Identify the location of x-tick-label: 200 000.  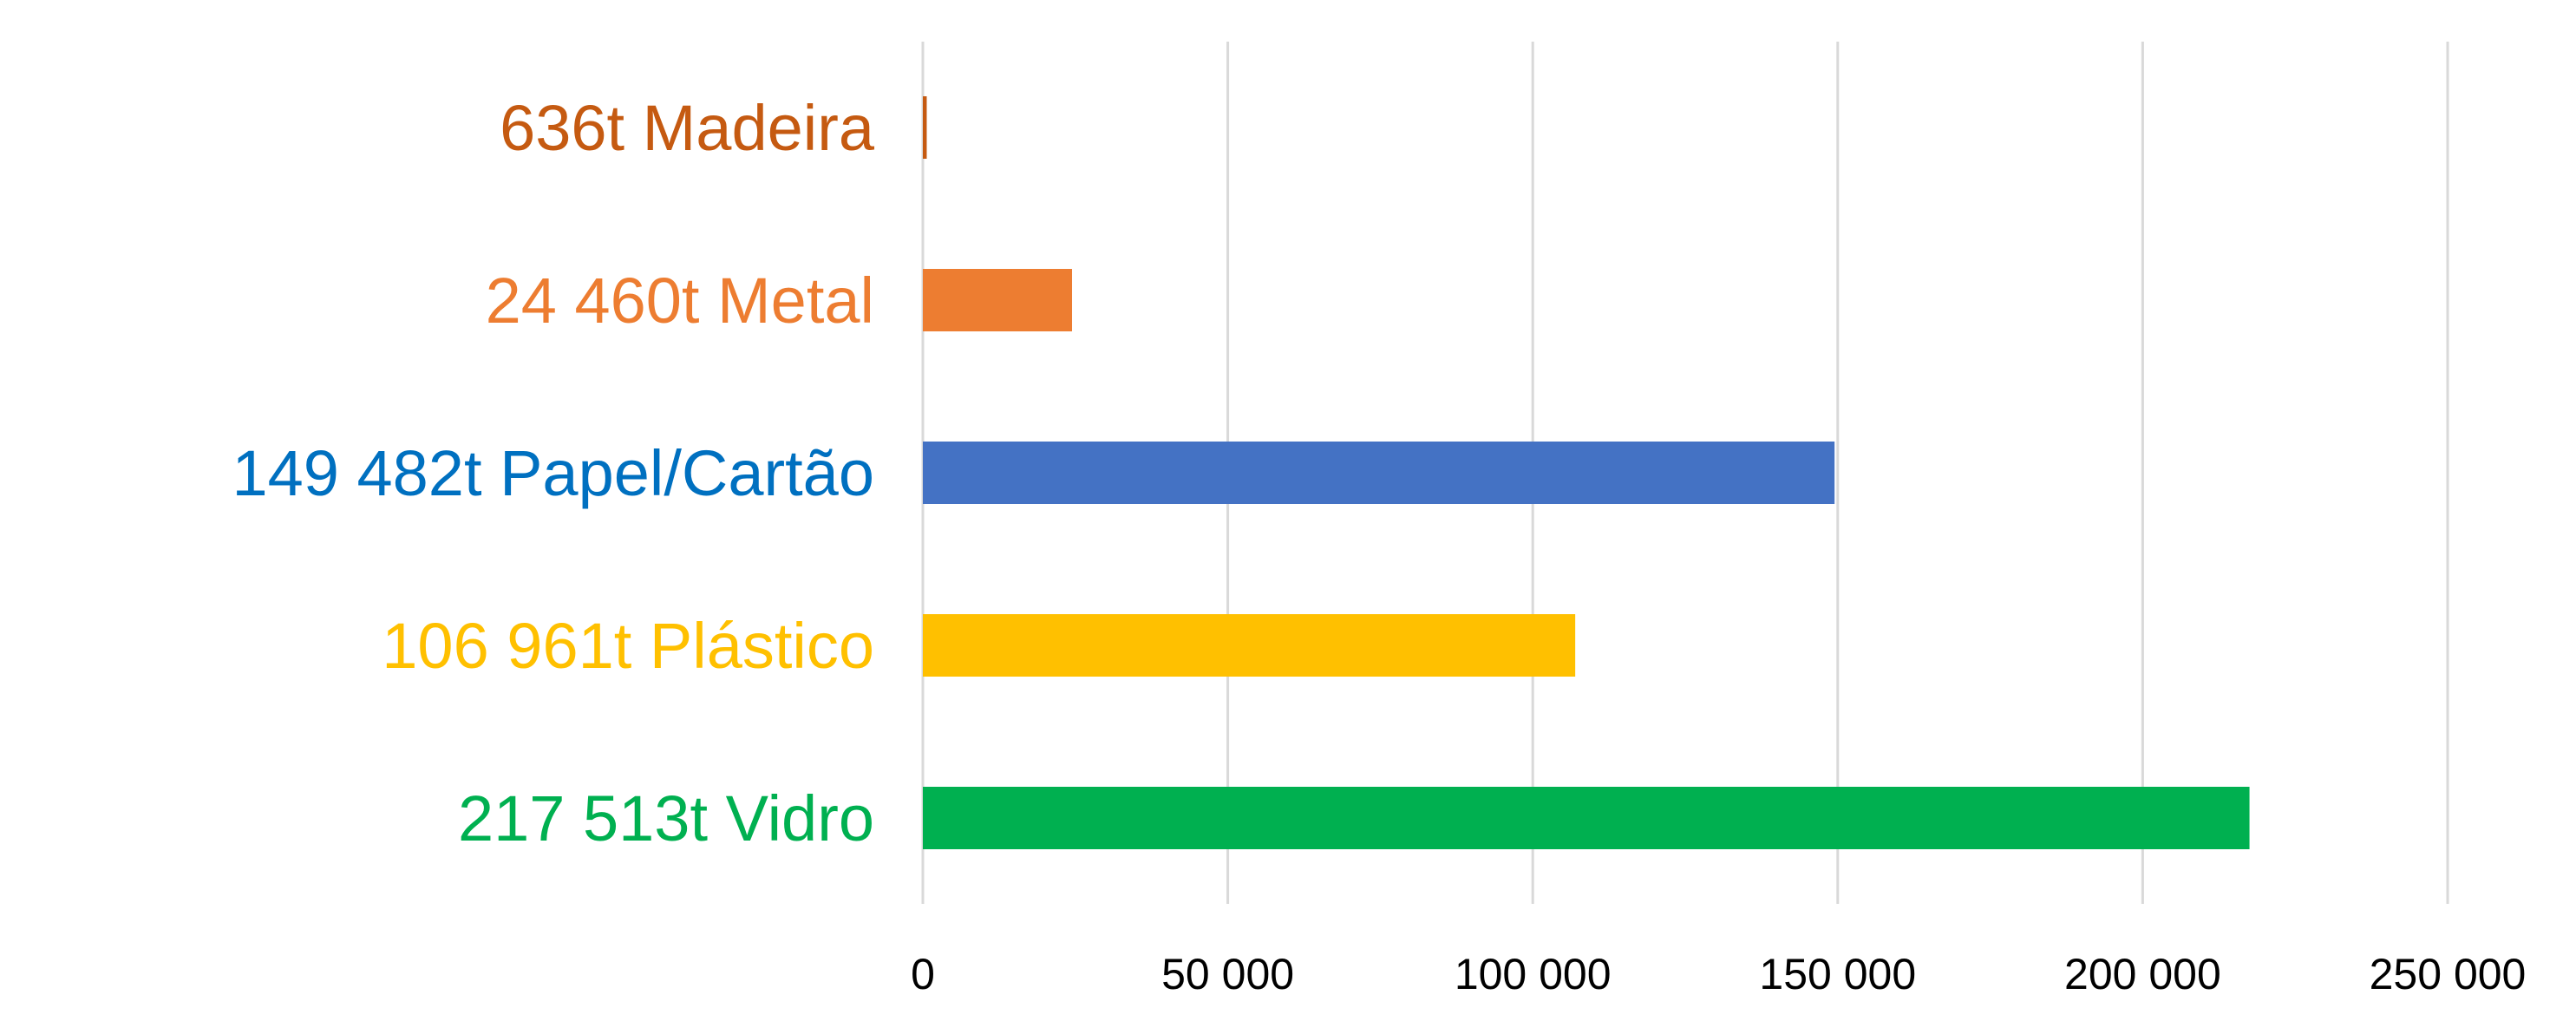
(2142, 974).